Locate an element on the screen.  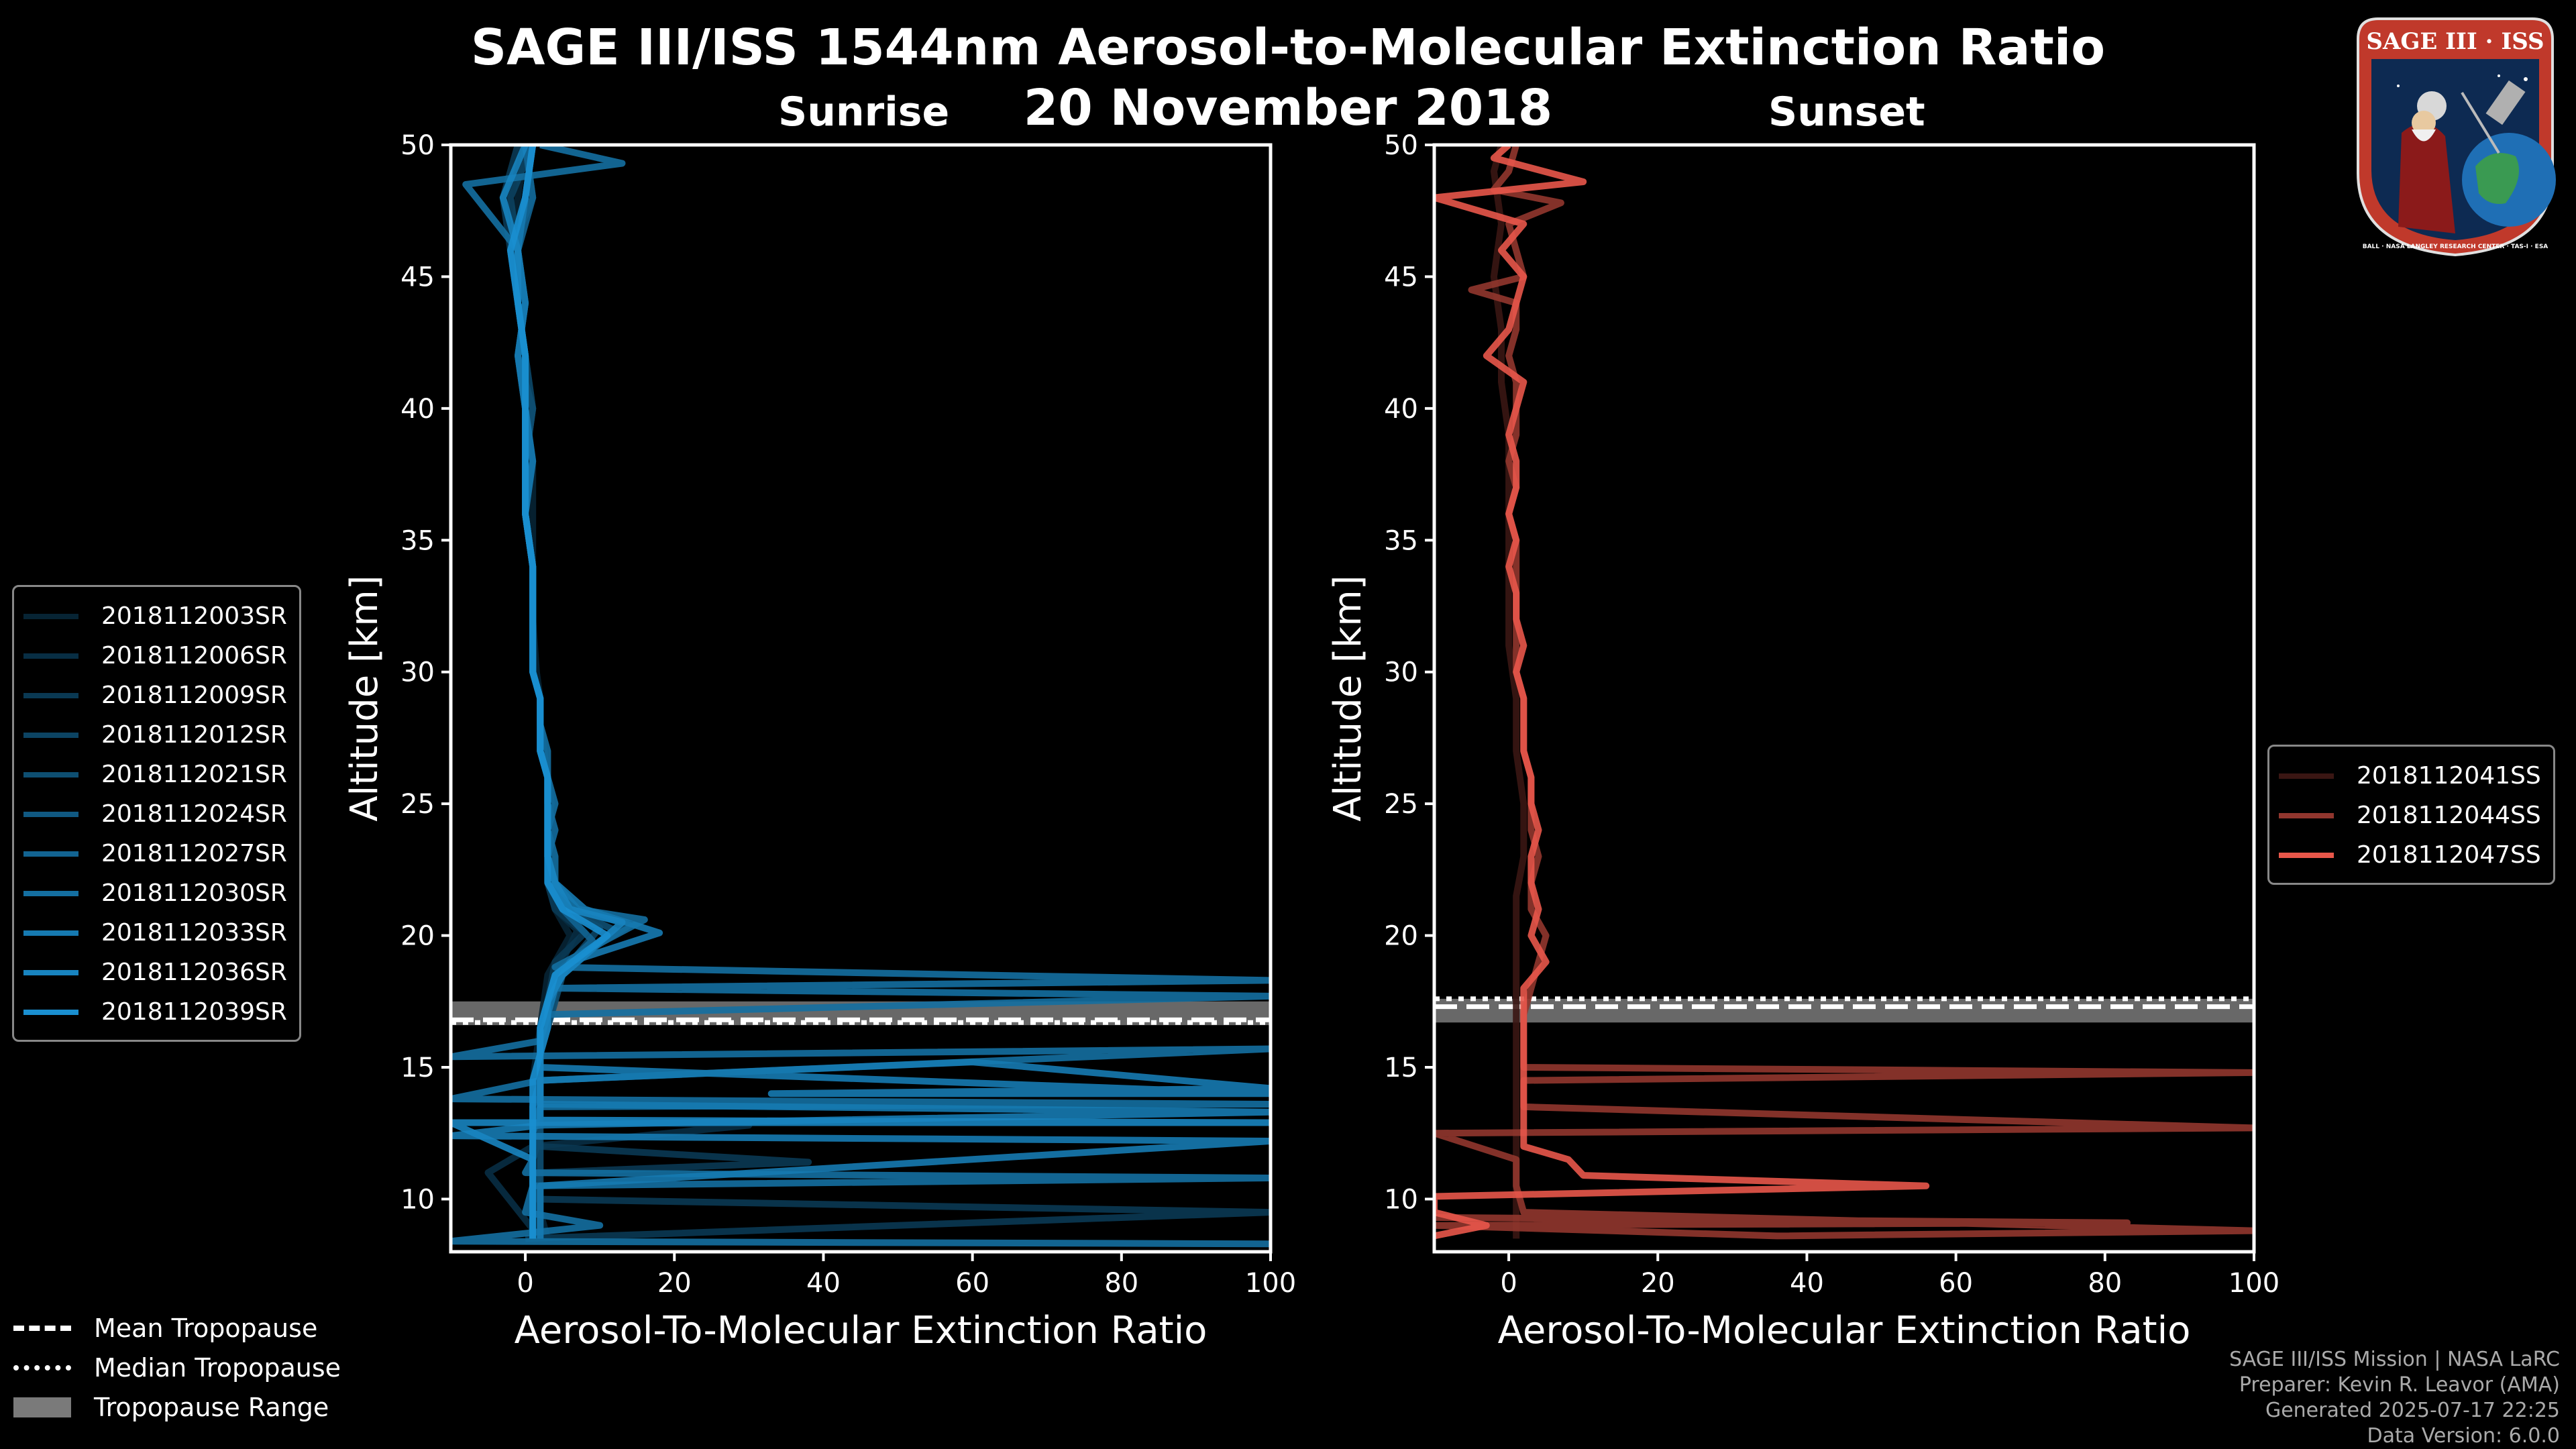
sunset-legend: 2018112041SS 2018112044SS 2018112047SS is located at coordinates (2411, 815).